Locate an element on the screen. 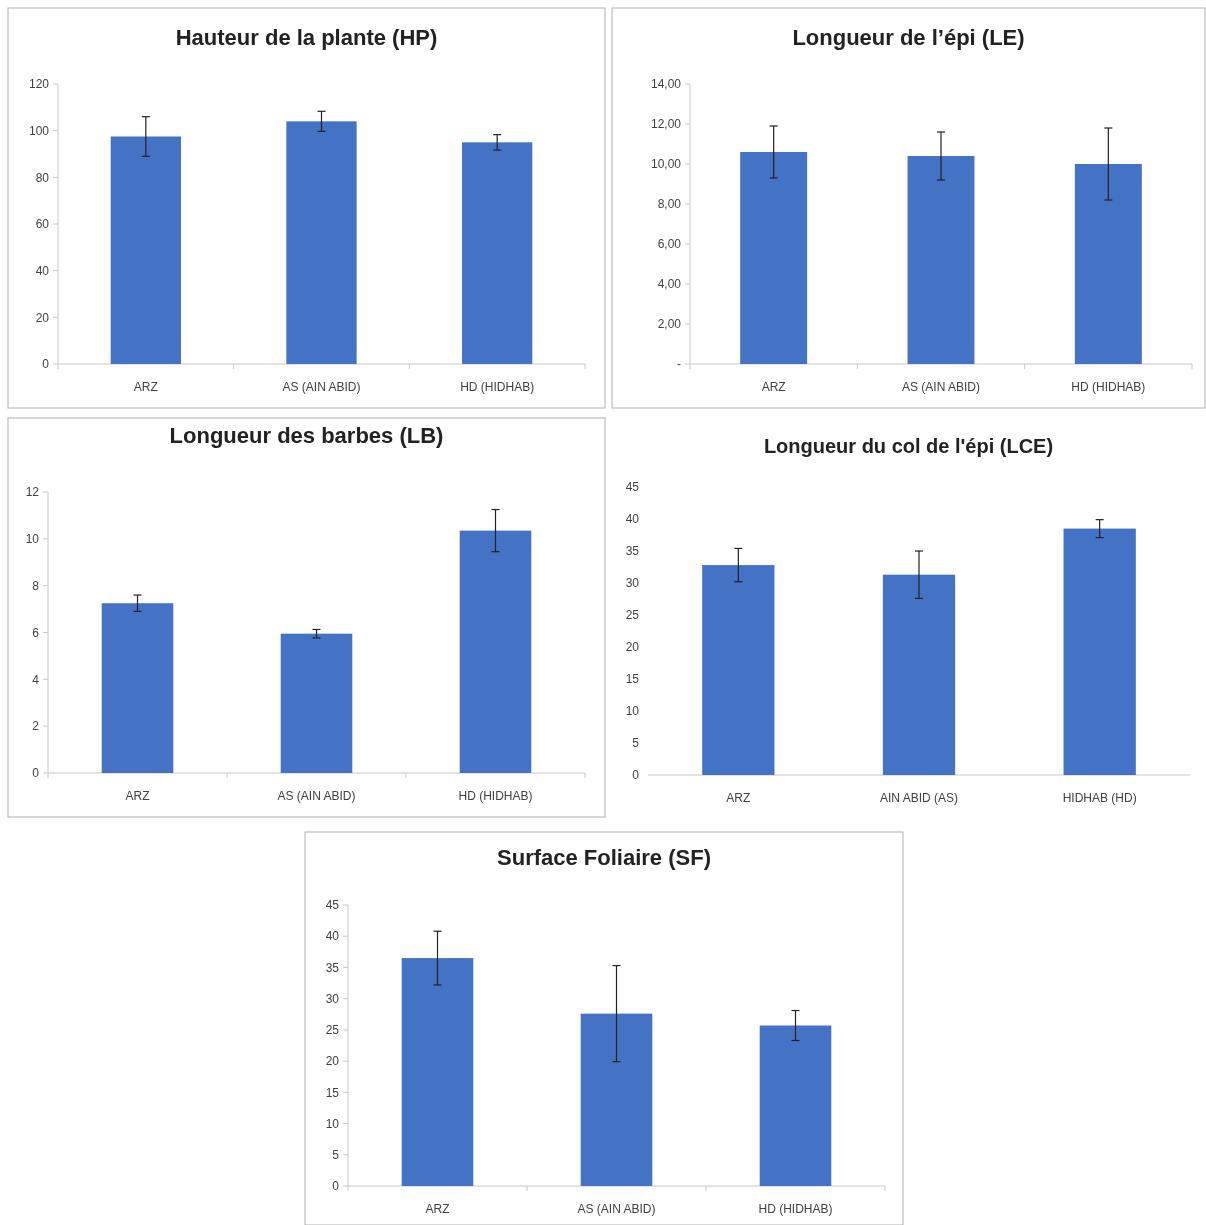 The width and height of the screenshot is (1206, 1225). y-tick-label: 2 is located at coordinates (36, 726).